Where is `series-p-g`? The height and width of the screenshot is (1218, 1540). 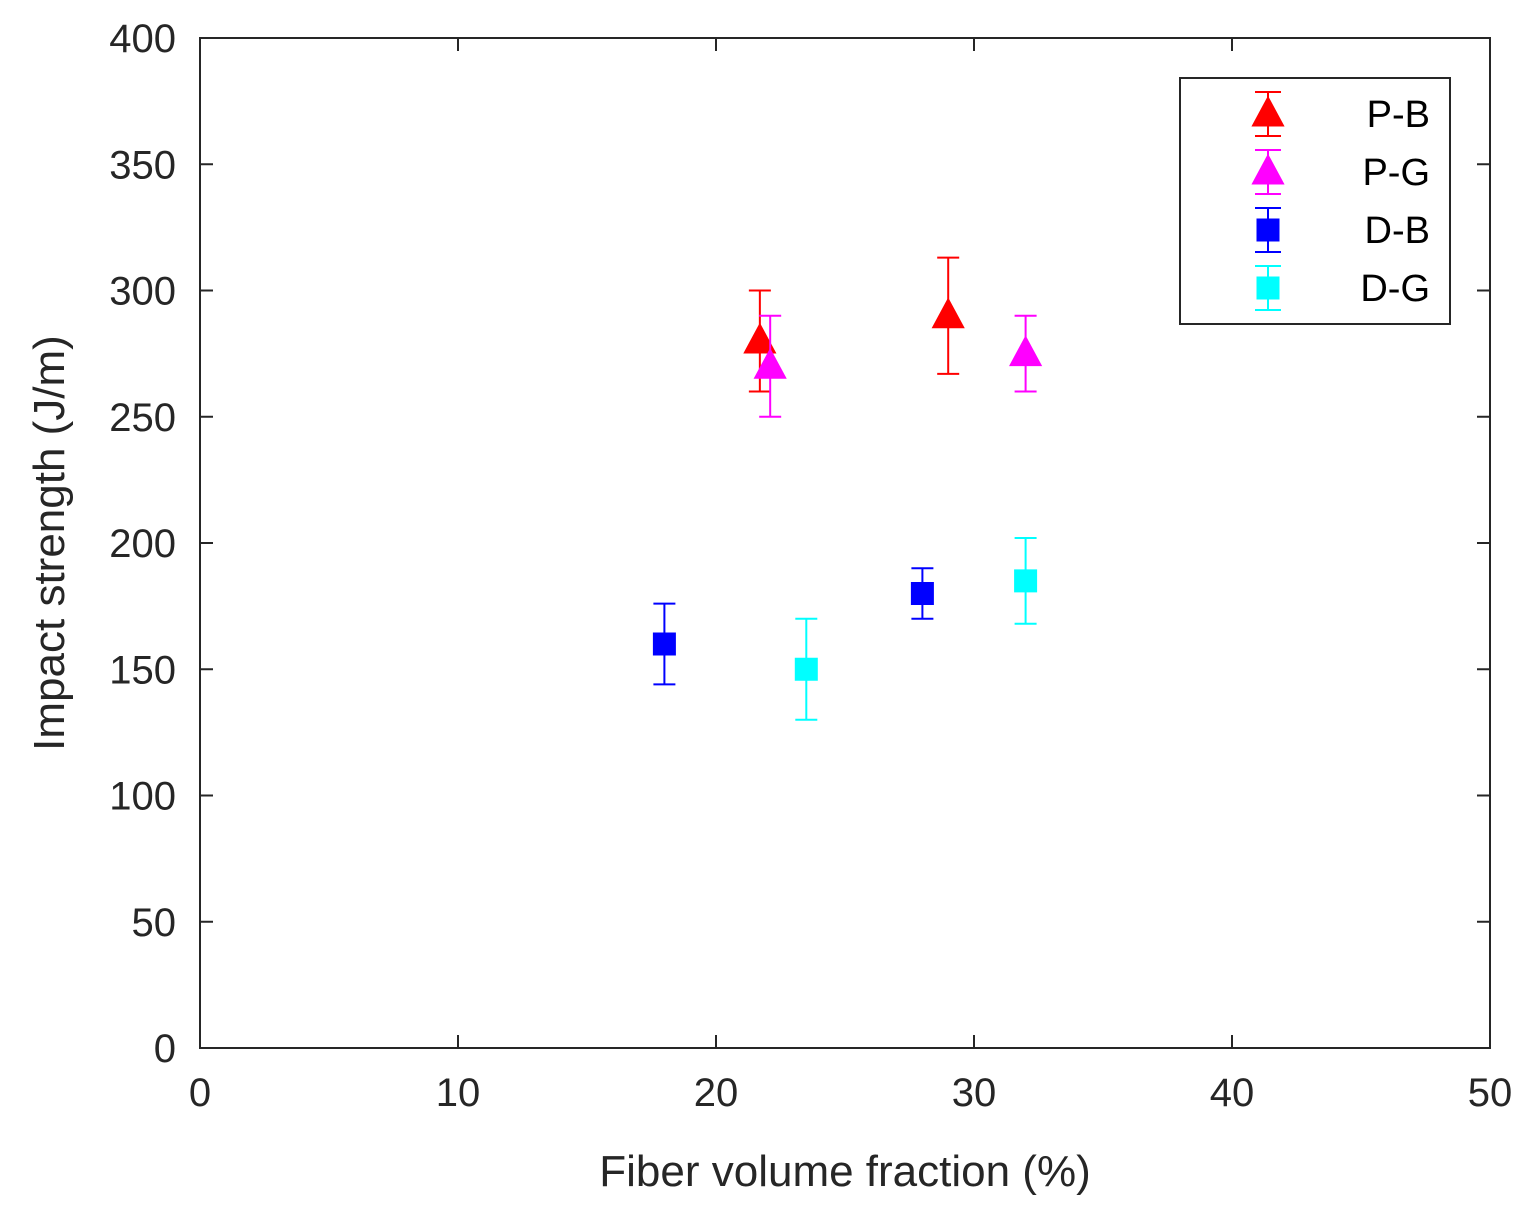
series-p-g is located at coordinates (898, 366).